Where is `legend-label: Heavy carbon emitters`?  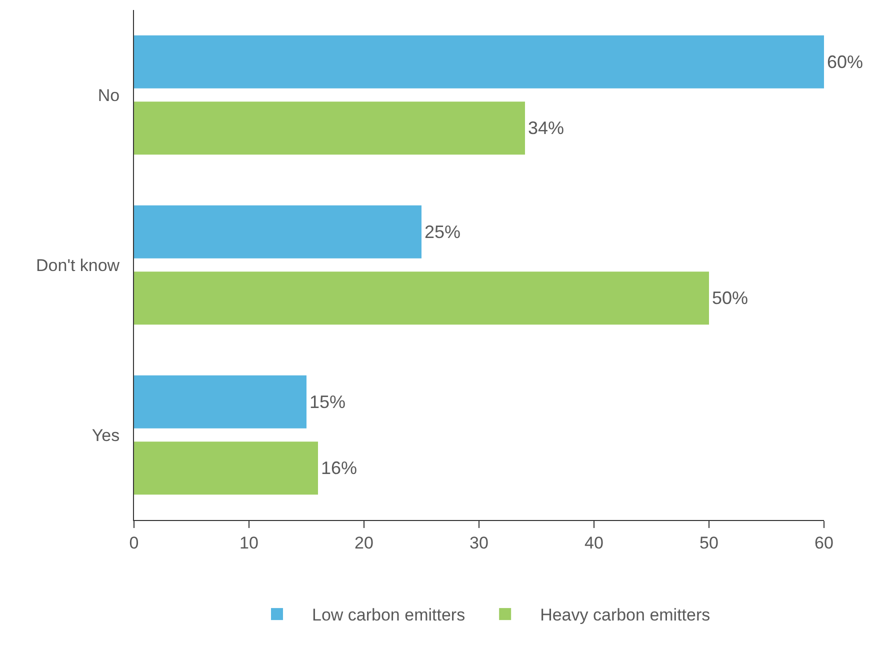
legend-label: Heavy carbon emitters is located at coordinates (625, 615).